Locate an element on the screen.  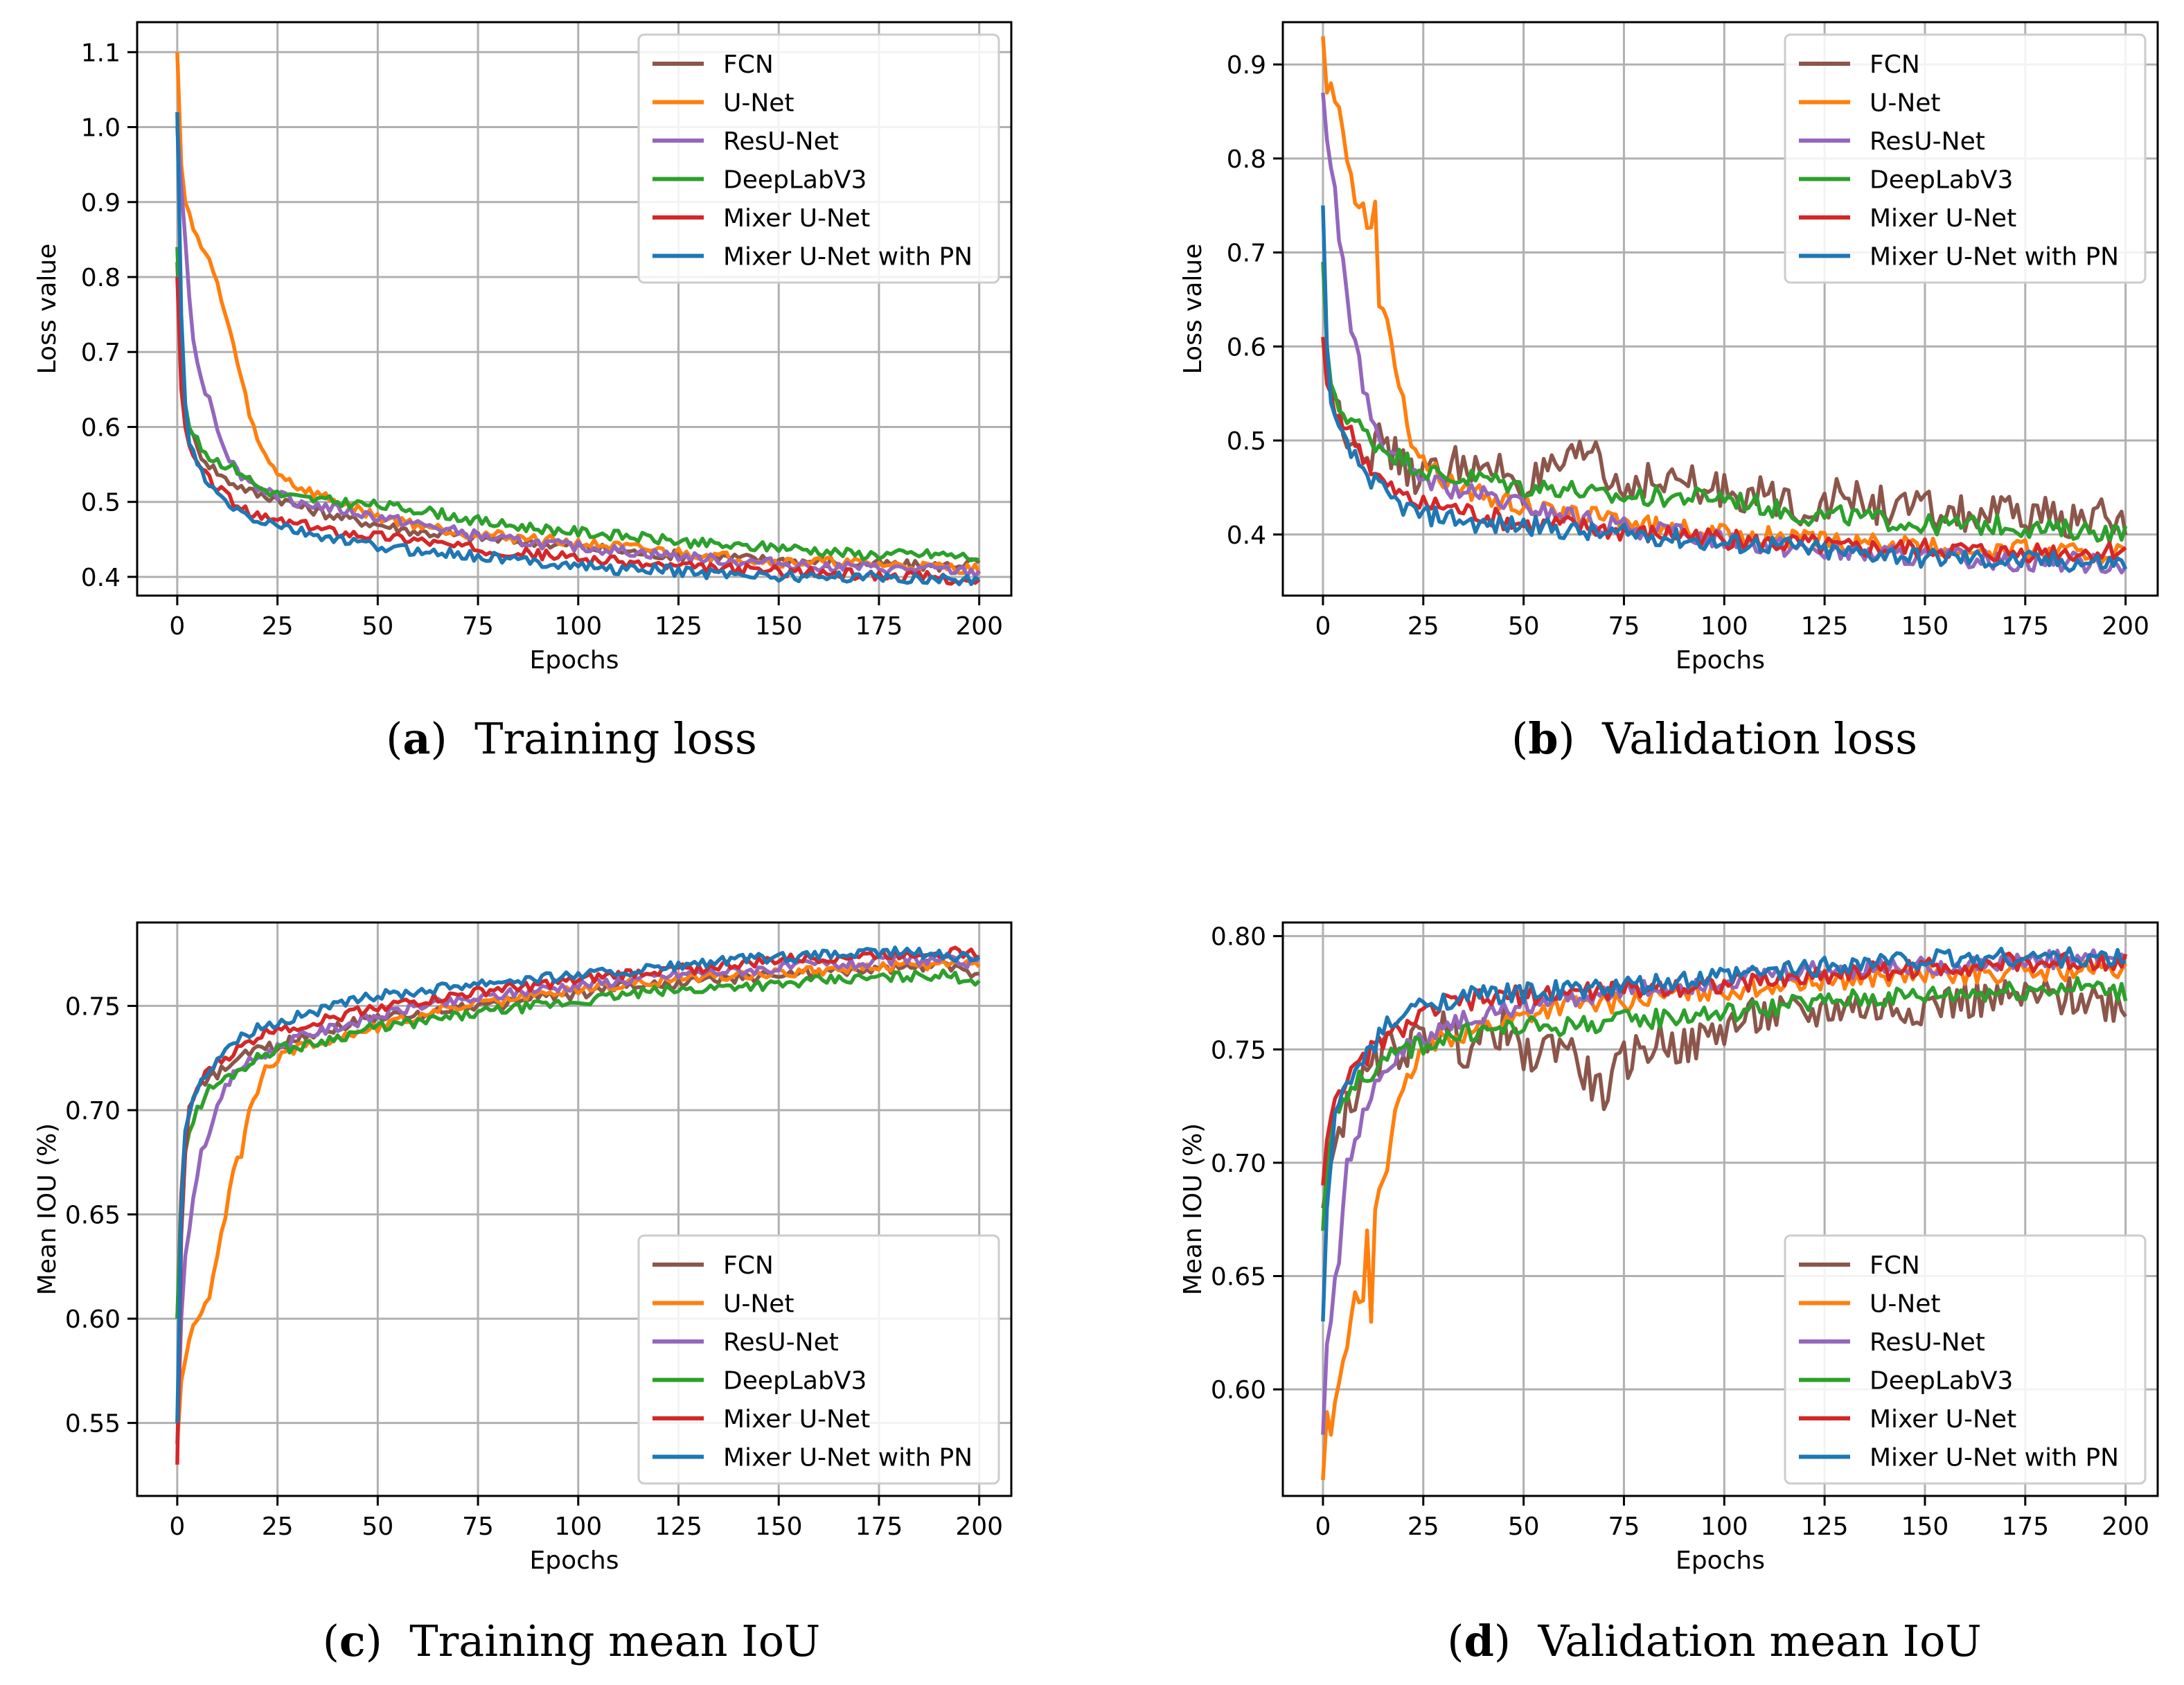
y-tick-label: 0.7 is located at coordinates (1246, 254).